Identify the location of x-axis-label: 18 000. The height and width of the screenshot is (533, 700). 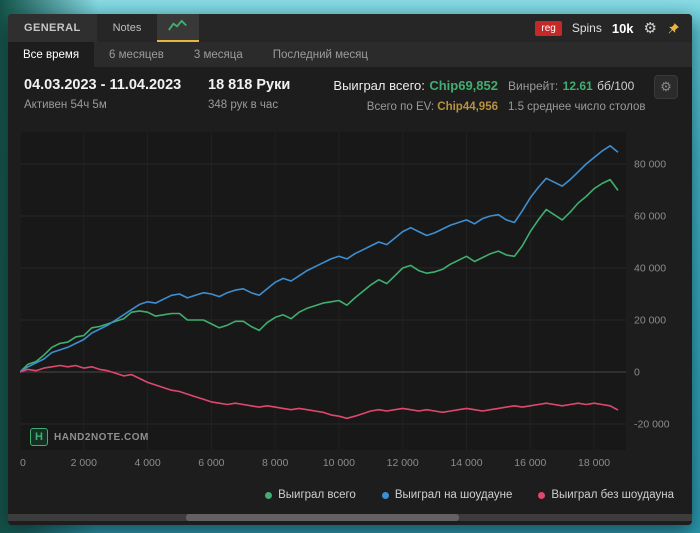
(594, 463).